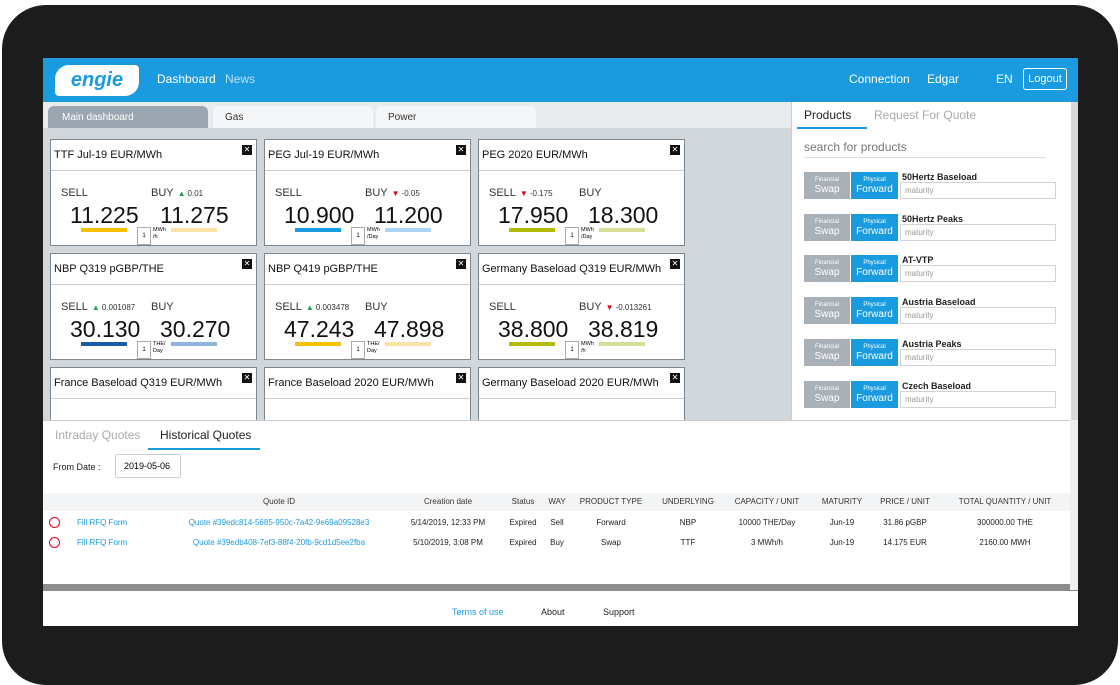 The image size is (1120, 685). I want to click on buy-price: 11.275, so click(194, 215).